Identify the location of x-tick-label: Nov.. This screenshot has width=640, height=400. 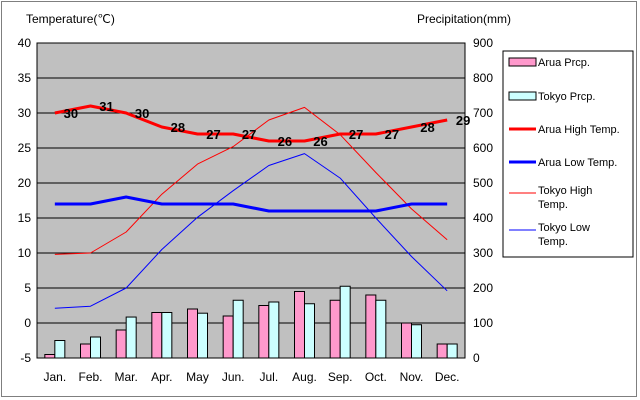
(412, 377).